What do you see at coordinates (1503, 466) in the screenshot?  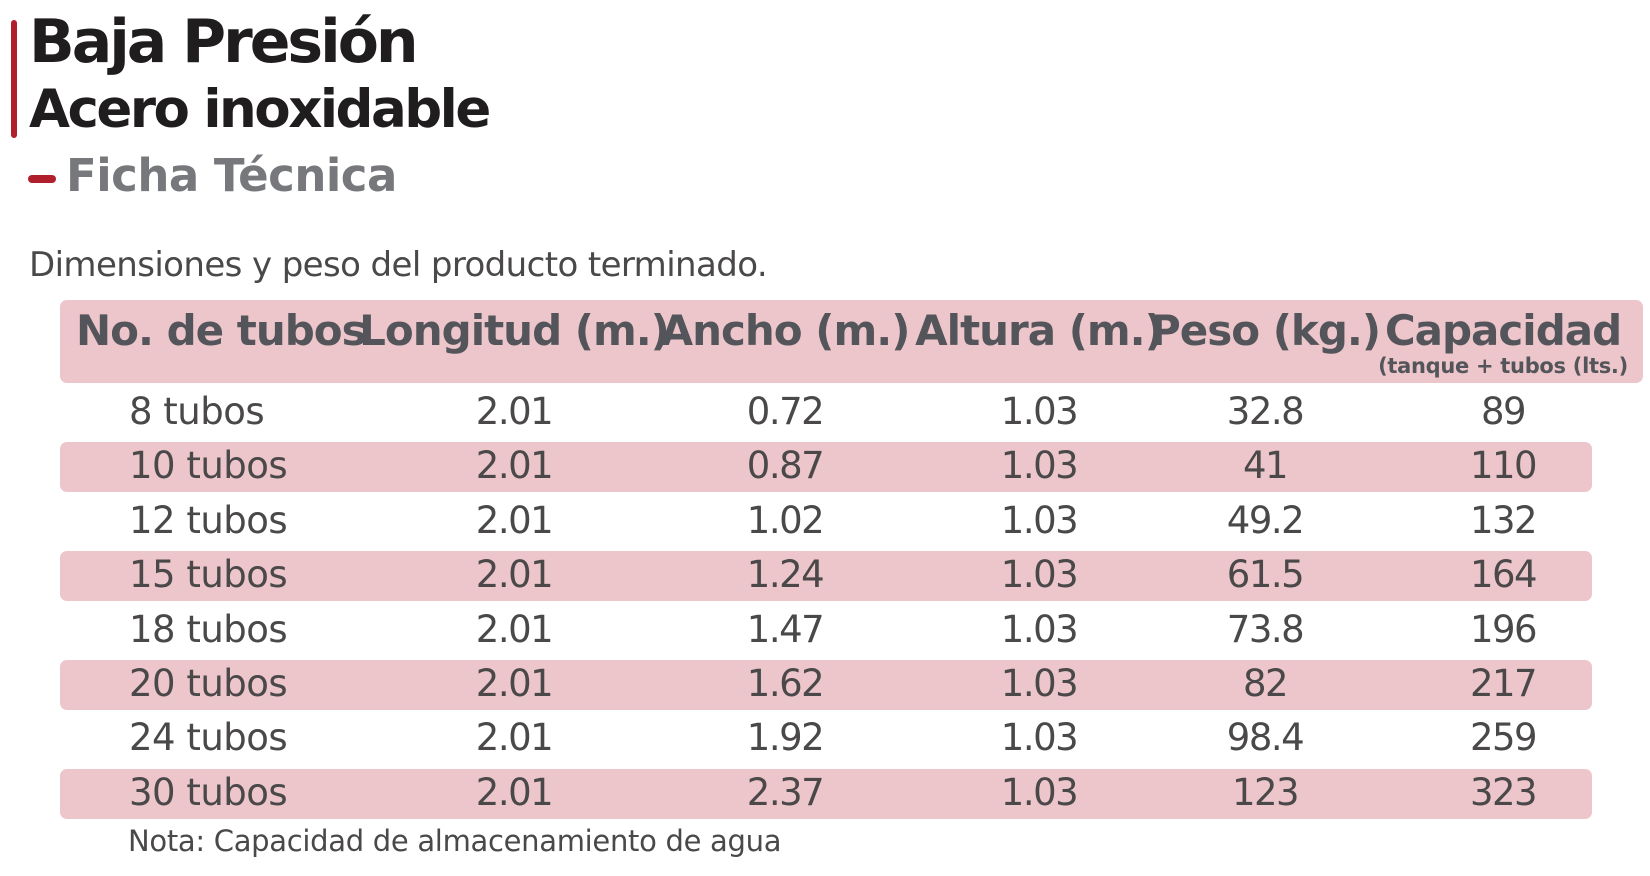 I see `cell-capacity: 110` at bounding box center [1503, 466].